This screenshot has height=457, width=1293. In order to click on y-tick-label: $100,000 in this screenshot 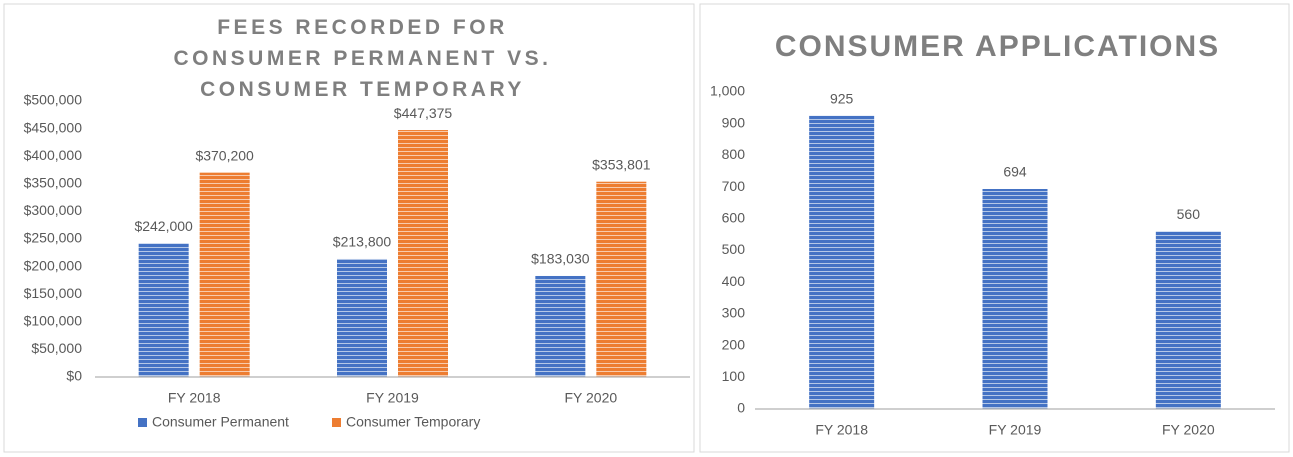, I will do `click(53, 321)`.